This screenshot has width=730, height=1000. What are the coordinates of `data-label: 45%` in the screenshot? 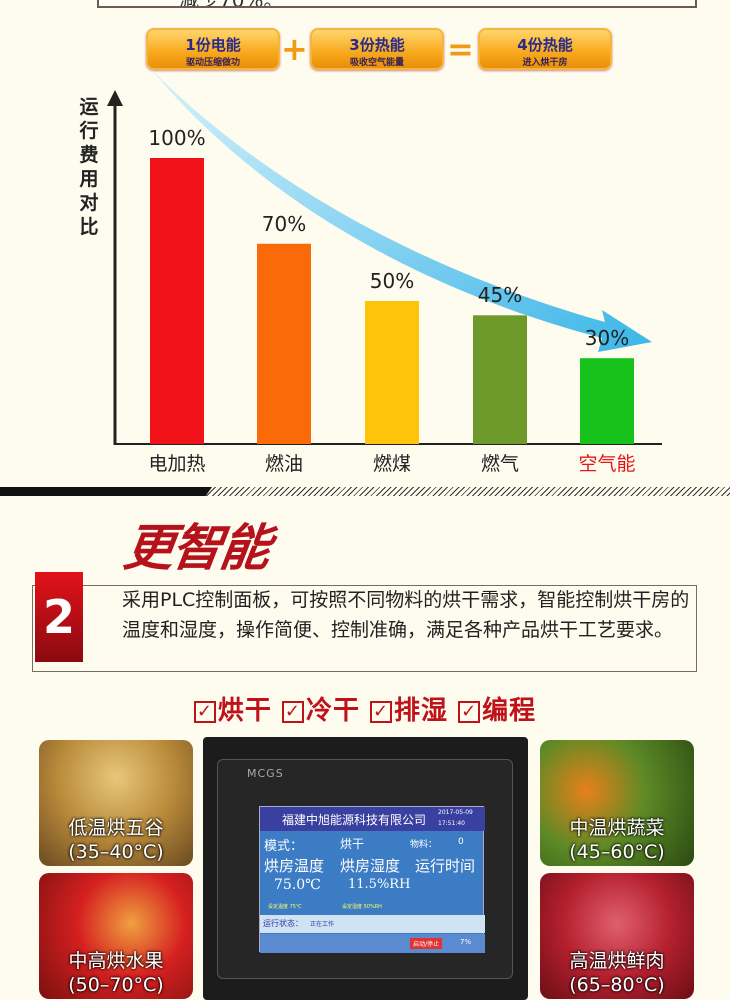 It's located at (500, 295).